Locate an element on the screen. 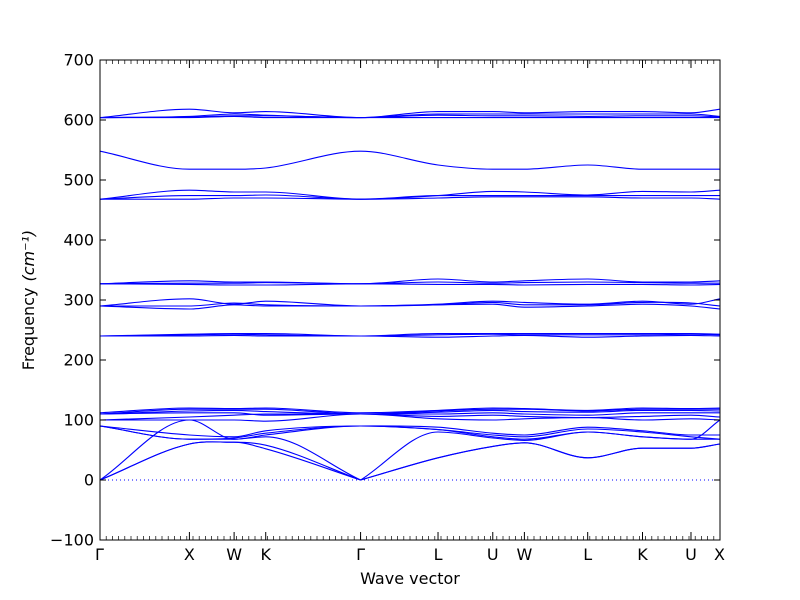 The height and width of the screenshot is (600, 800). y-tick-label: 300 is located at coordinates (78, 300).